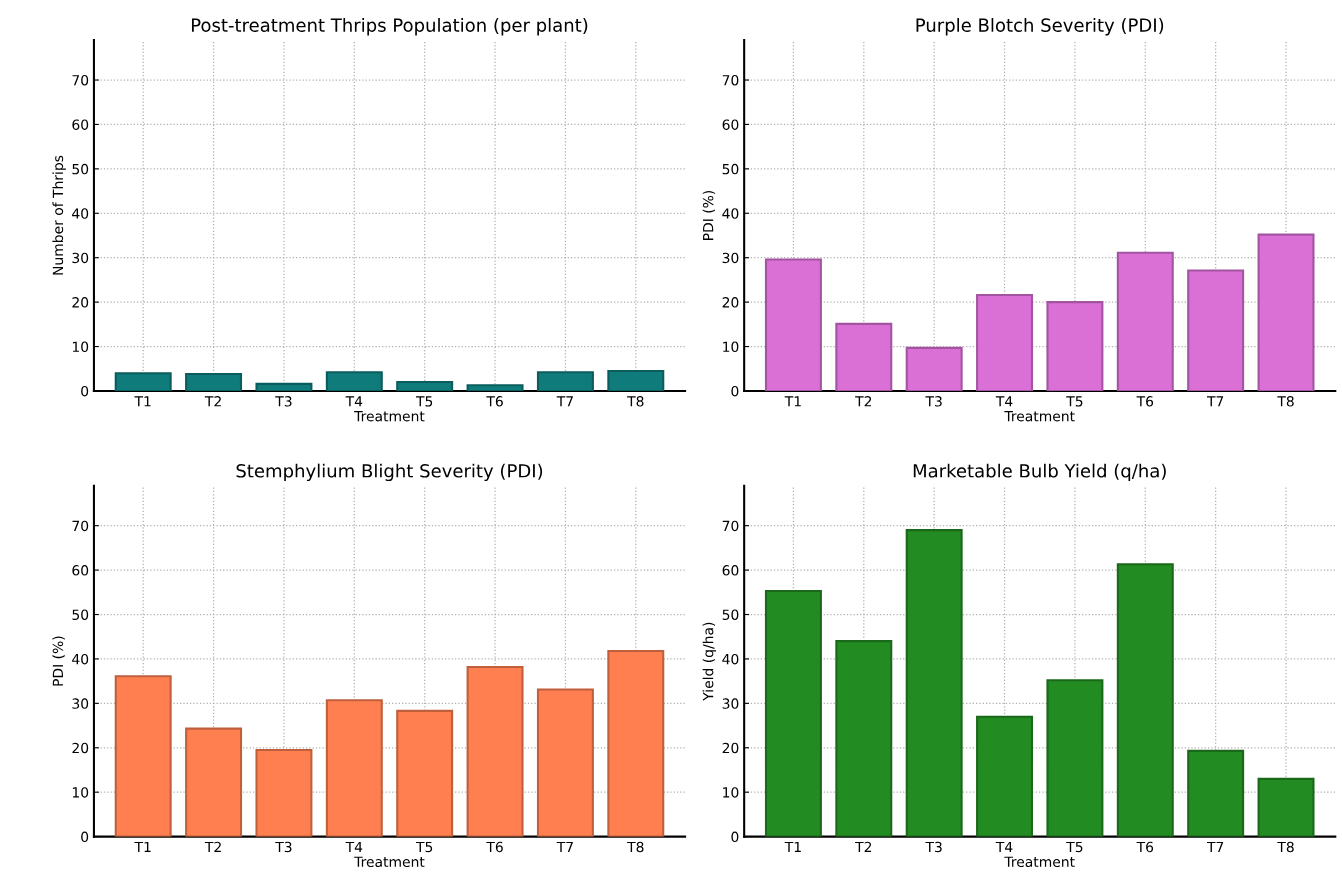 The width and height of the screenshot is (1342, 890). I want to click on chart-title: Stemphylium Blight Severity (PDI), so click(389, 472).